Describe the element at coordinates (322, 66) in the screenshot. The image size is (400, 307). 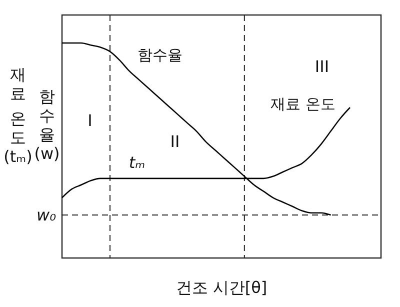
I see `annotation: III` at that location.